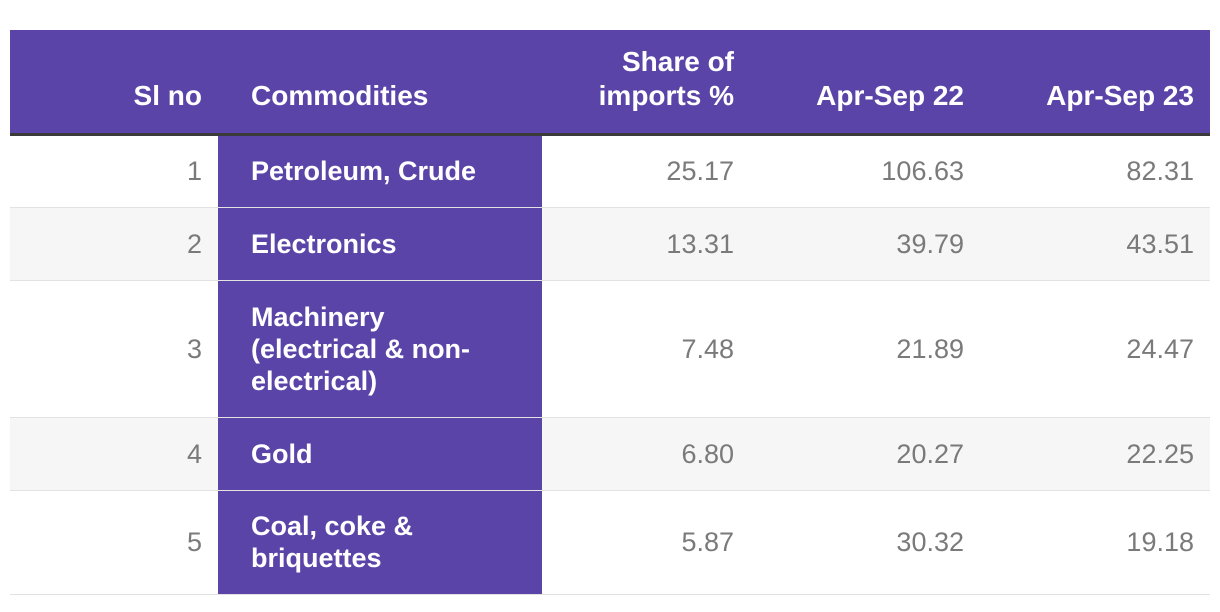  Describe the element at coordinates (700, 171) in the screenshot. I see `cell-share: 25.17` at that location.